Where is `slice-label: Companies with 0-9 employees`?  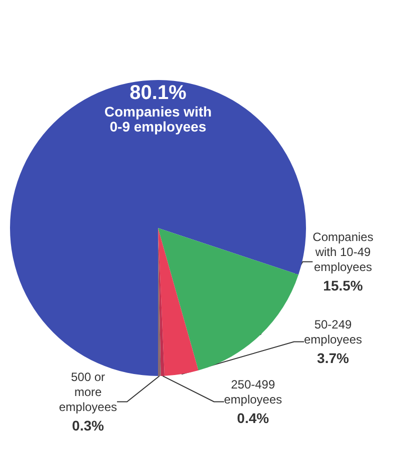
slice-label: Companies with 0-9 employees is located at coordinates (158, 119).